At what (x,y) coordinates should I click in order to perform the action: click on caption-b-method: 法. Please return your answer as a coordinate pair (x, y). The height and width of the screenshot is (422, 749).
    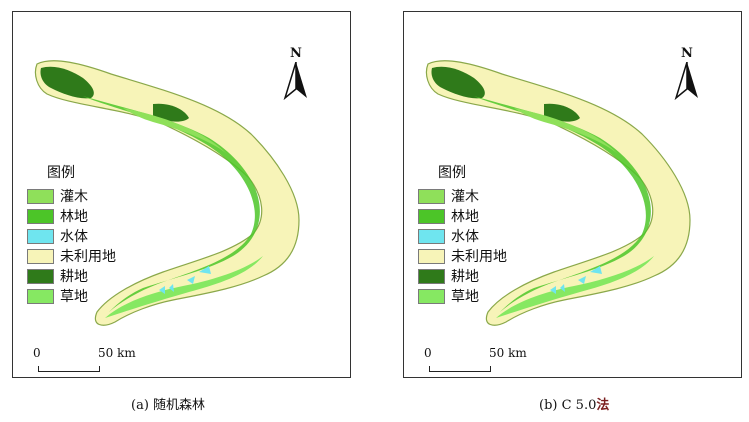
    Looking at the image, I should click on (603, 405).